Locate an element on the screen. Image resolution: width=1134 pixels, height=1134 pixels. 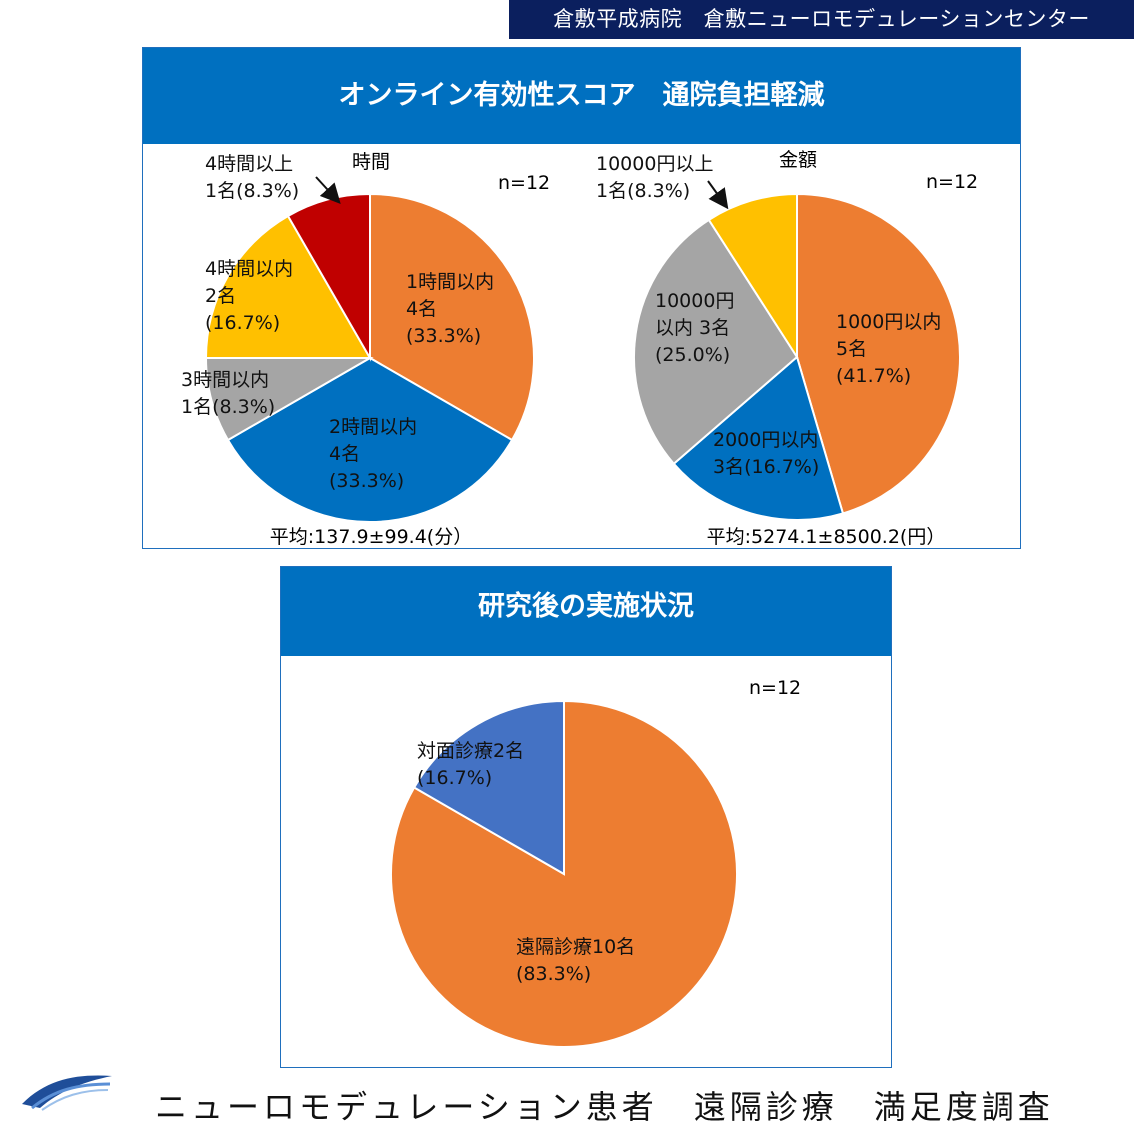
pie-time-label-3: 4時間以内 2名(16.7%) is located at coordinates (249, 296).